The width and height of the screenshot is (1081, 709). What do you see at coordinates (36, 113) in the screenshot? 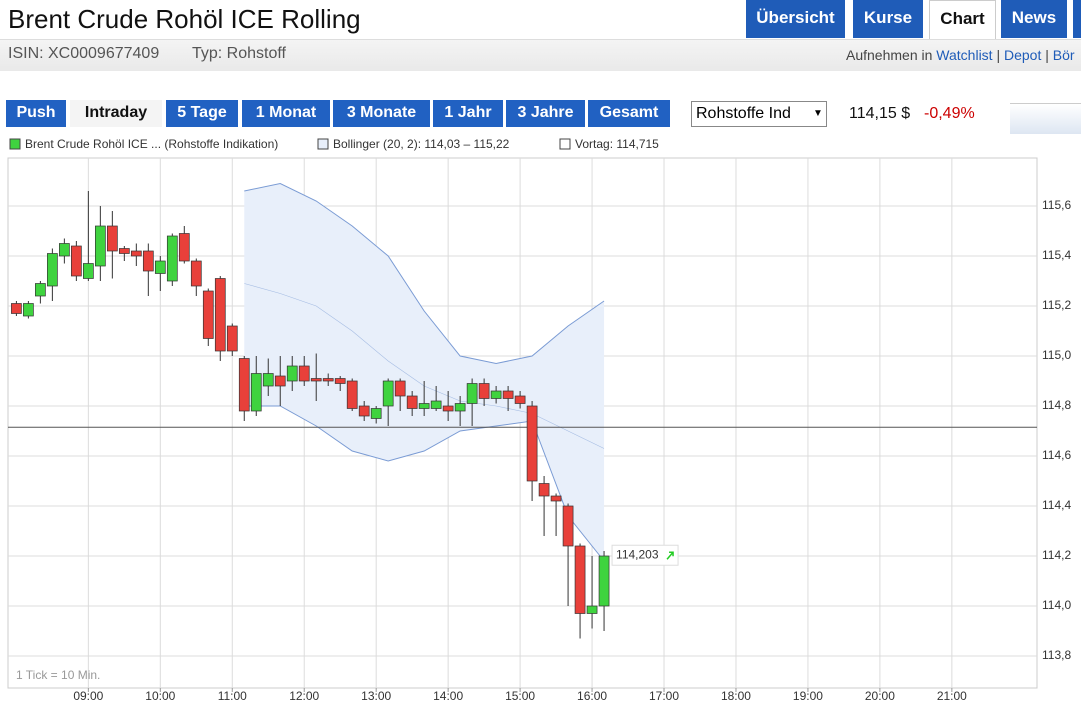
I see `range-button: Push` at bounding box center [36, 113].